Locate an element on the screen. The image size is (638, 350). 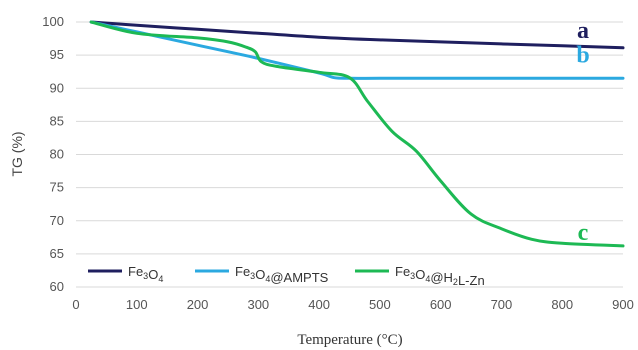
legend: Fe3O4 Fe3O4@AMPTS Fe3O4@H2L-Zn is located at coordinates (286, 276).